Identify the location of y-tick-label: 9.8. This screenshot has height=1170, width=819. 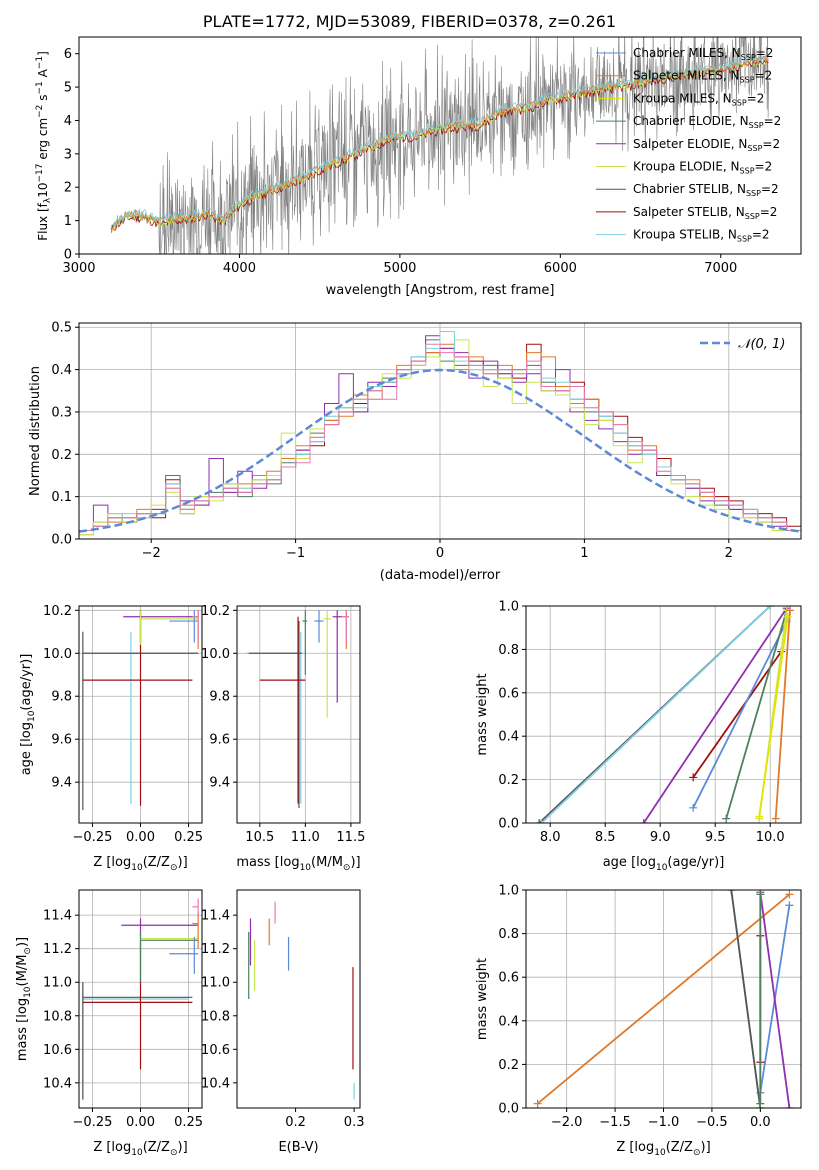
(61, 697).